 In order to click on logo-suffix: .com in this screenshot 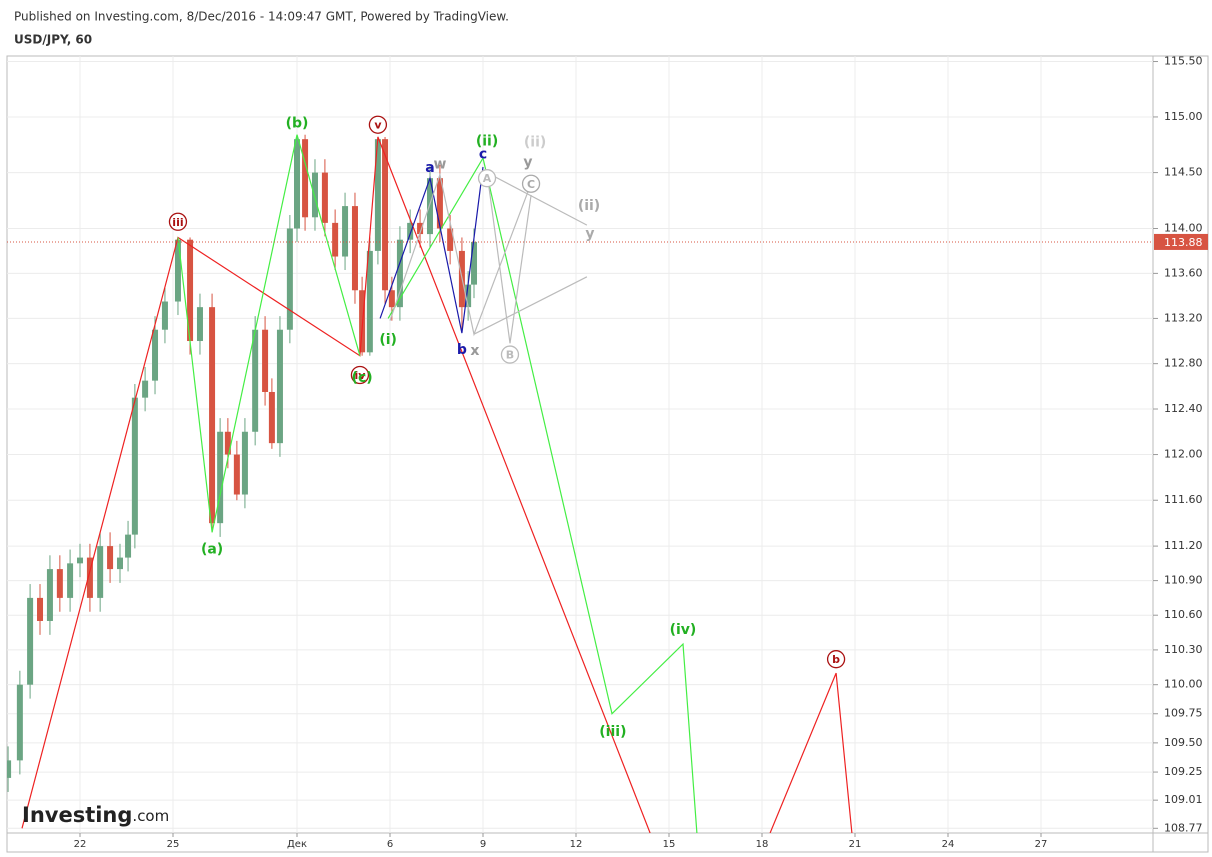, I will do `click(150, 816)`.